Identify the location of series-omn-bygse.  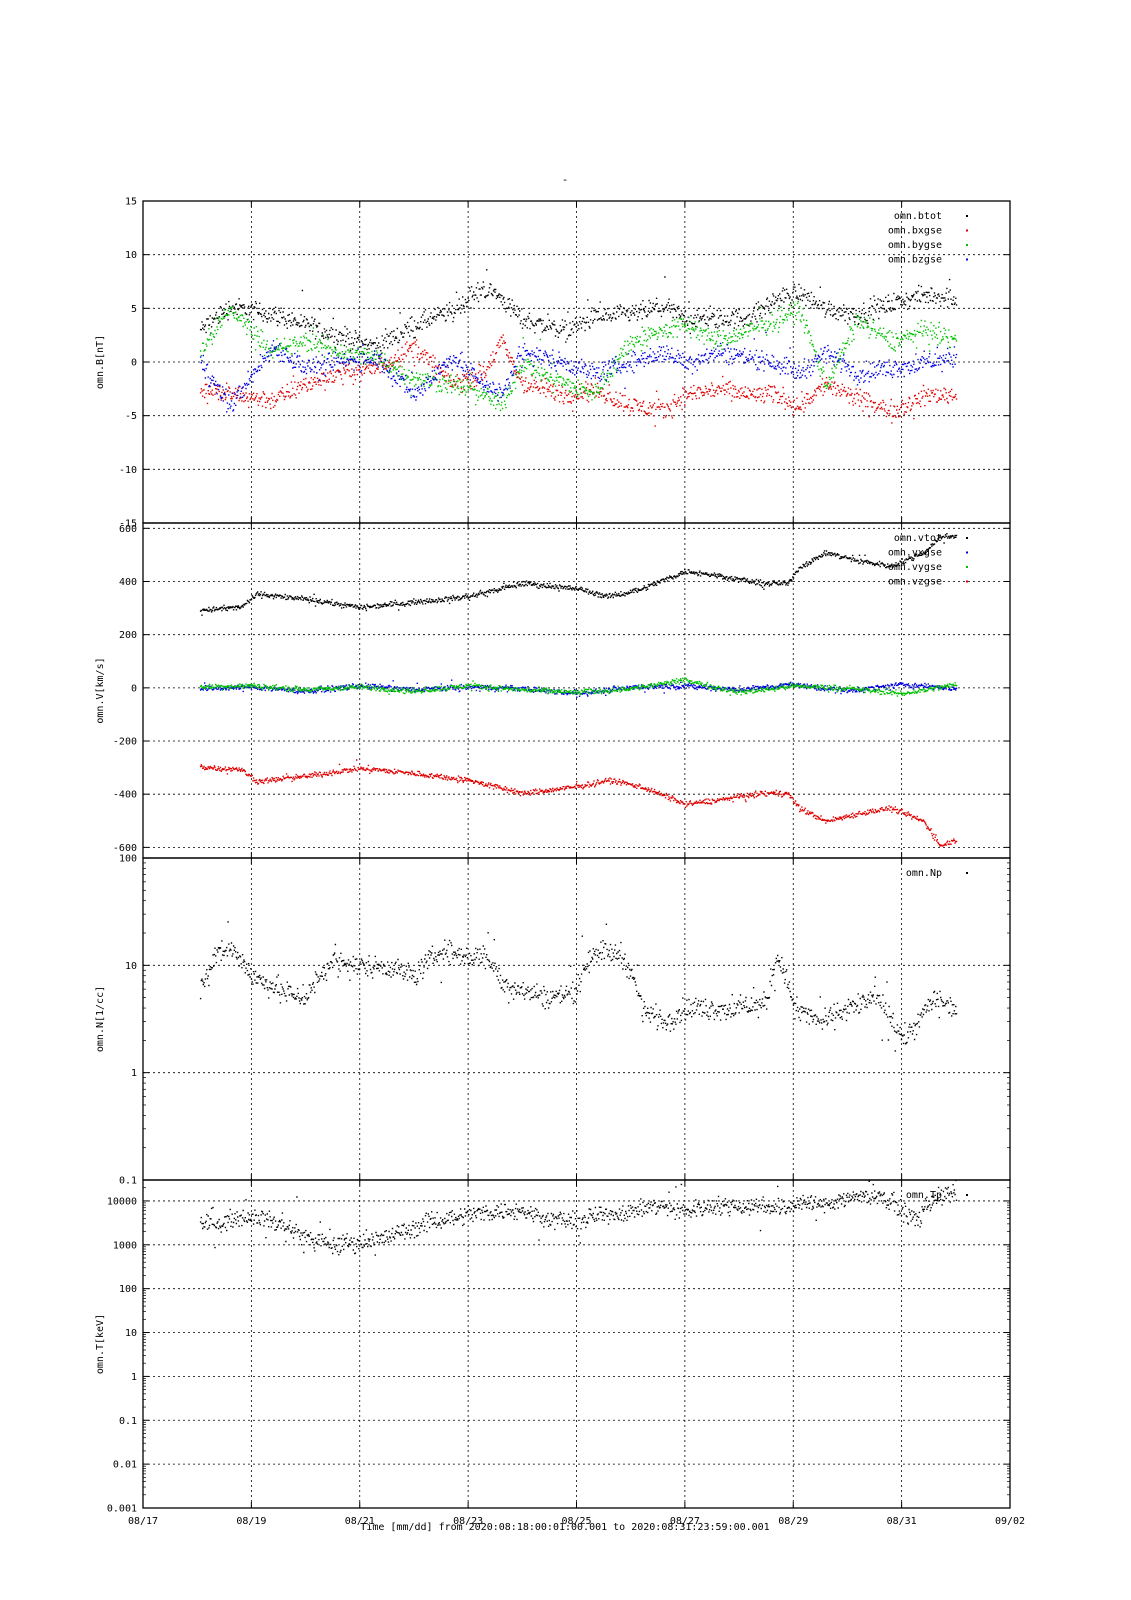
(578, 356).